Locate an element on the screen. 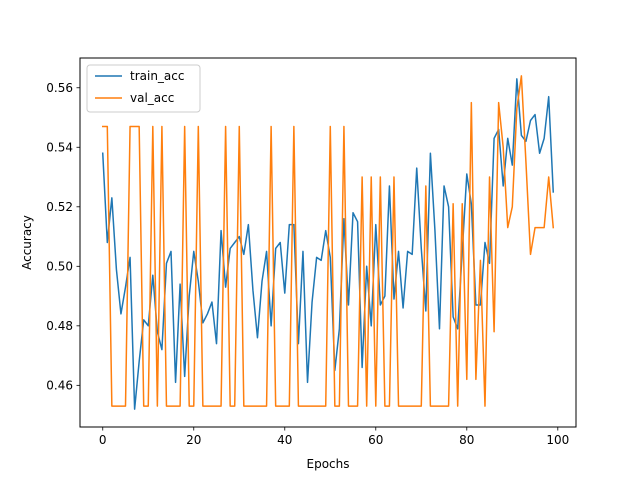 The width and height of the screenshot is (640, 480). x-axis-label: Epochs is located at coordinates (328, 464).